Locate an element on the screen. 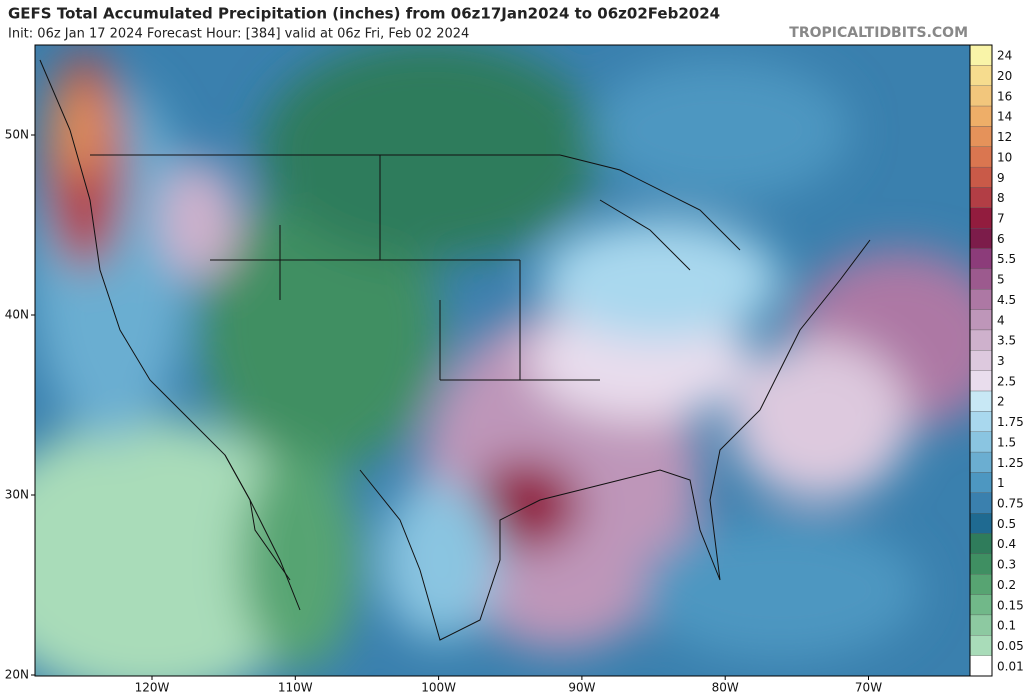  lon-label: 90W is located at coordinates (581, 688).